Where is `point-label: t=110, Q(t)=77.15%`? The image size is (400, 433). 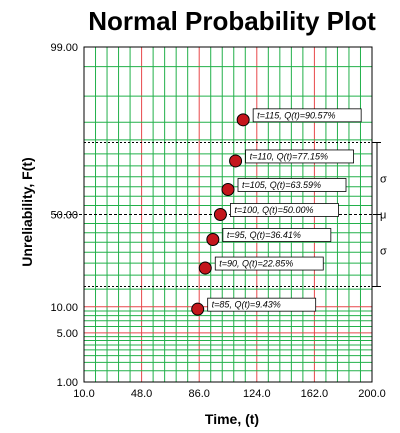 point-label: t=110, Q(t)=77.15% is located at coordinates (289, 156).